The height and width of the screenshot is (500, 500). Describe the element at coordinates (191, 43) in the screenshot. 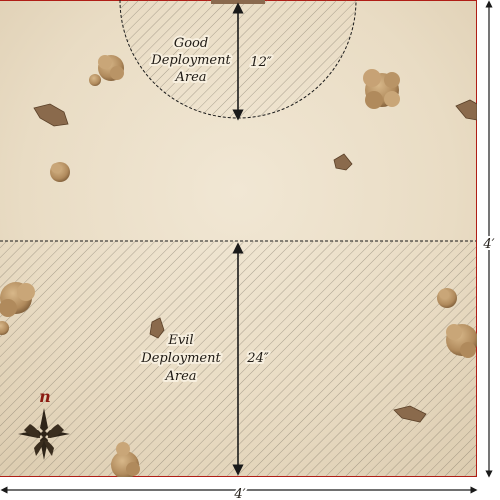

I see `good-area-label-line1: Good` at that location.